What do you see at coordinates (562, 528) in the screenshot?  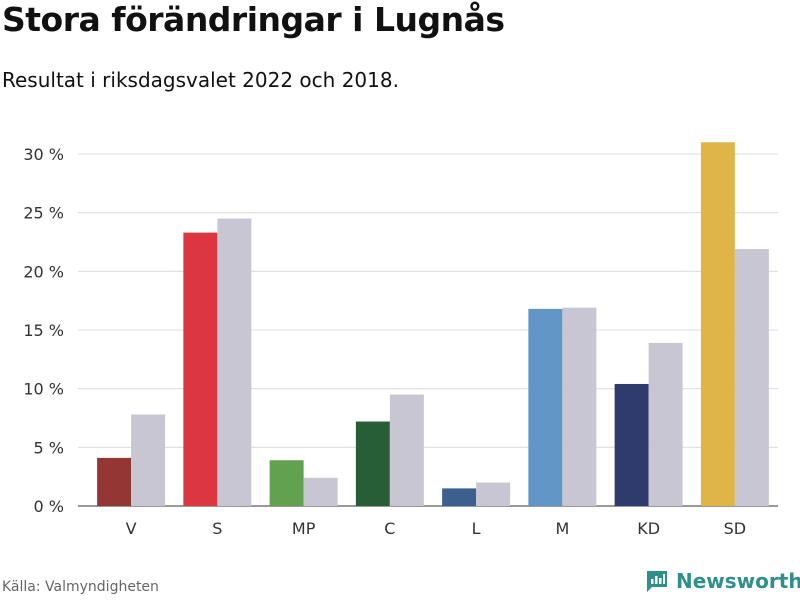 I see `x-tick-label: M` at bounding box center [562, 528].